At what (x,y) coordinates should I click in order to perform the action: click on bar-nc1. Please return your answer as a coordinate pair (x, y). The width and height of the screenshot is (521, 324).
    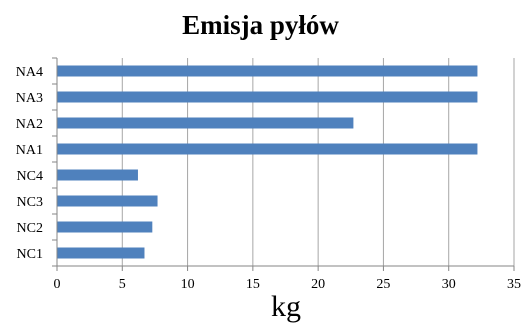
    Looking at the image, I should click on (101, 253).